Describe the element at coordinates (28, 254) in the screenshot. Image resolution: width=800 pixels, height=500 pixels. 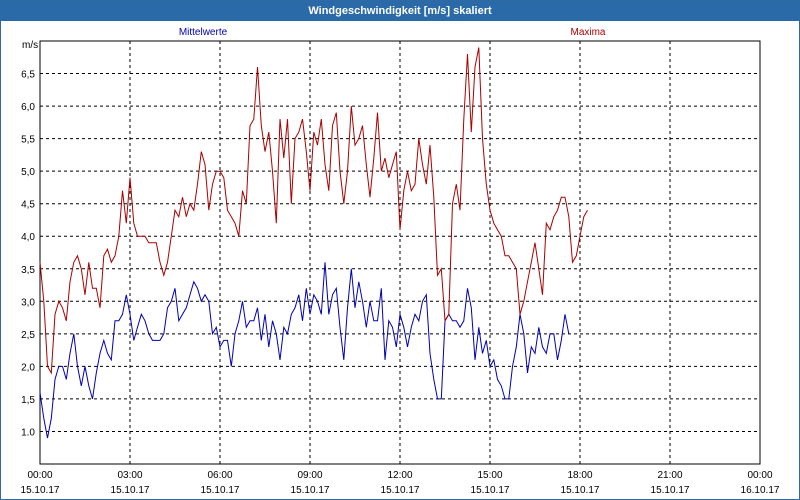
I see `y-axis-ticks: 1.0 1,5 2,0 2,5 3,0 3,5 4,0 4,5 5,0 5,5 6,0 6,5` at that location.